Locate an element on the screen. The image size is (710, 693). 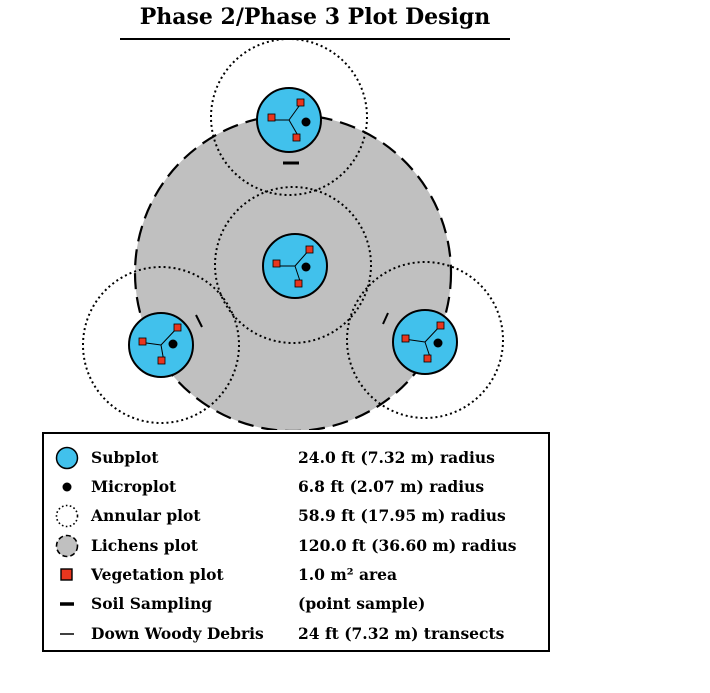
legend-name-microplot: Microplot is located at coordinates (134, 486).